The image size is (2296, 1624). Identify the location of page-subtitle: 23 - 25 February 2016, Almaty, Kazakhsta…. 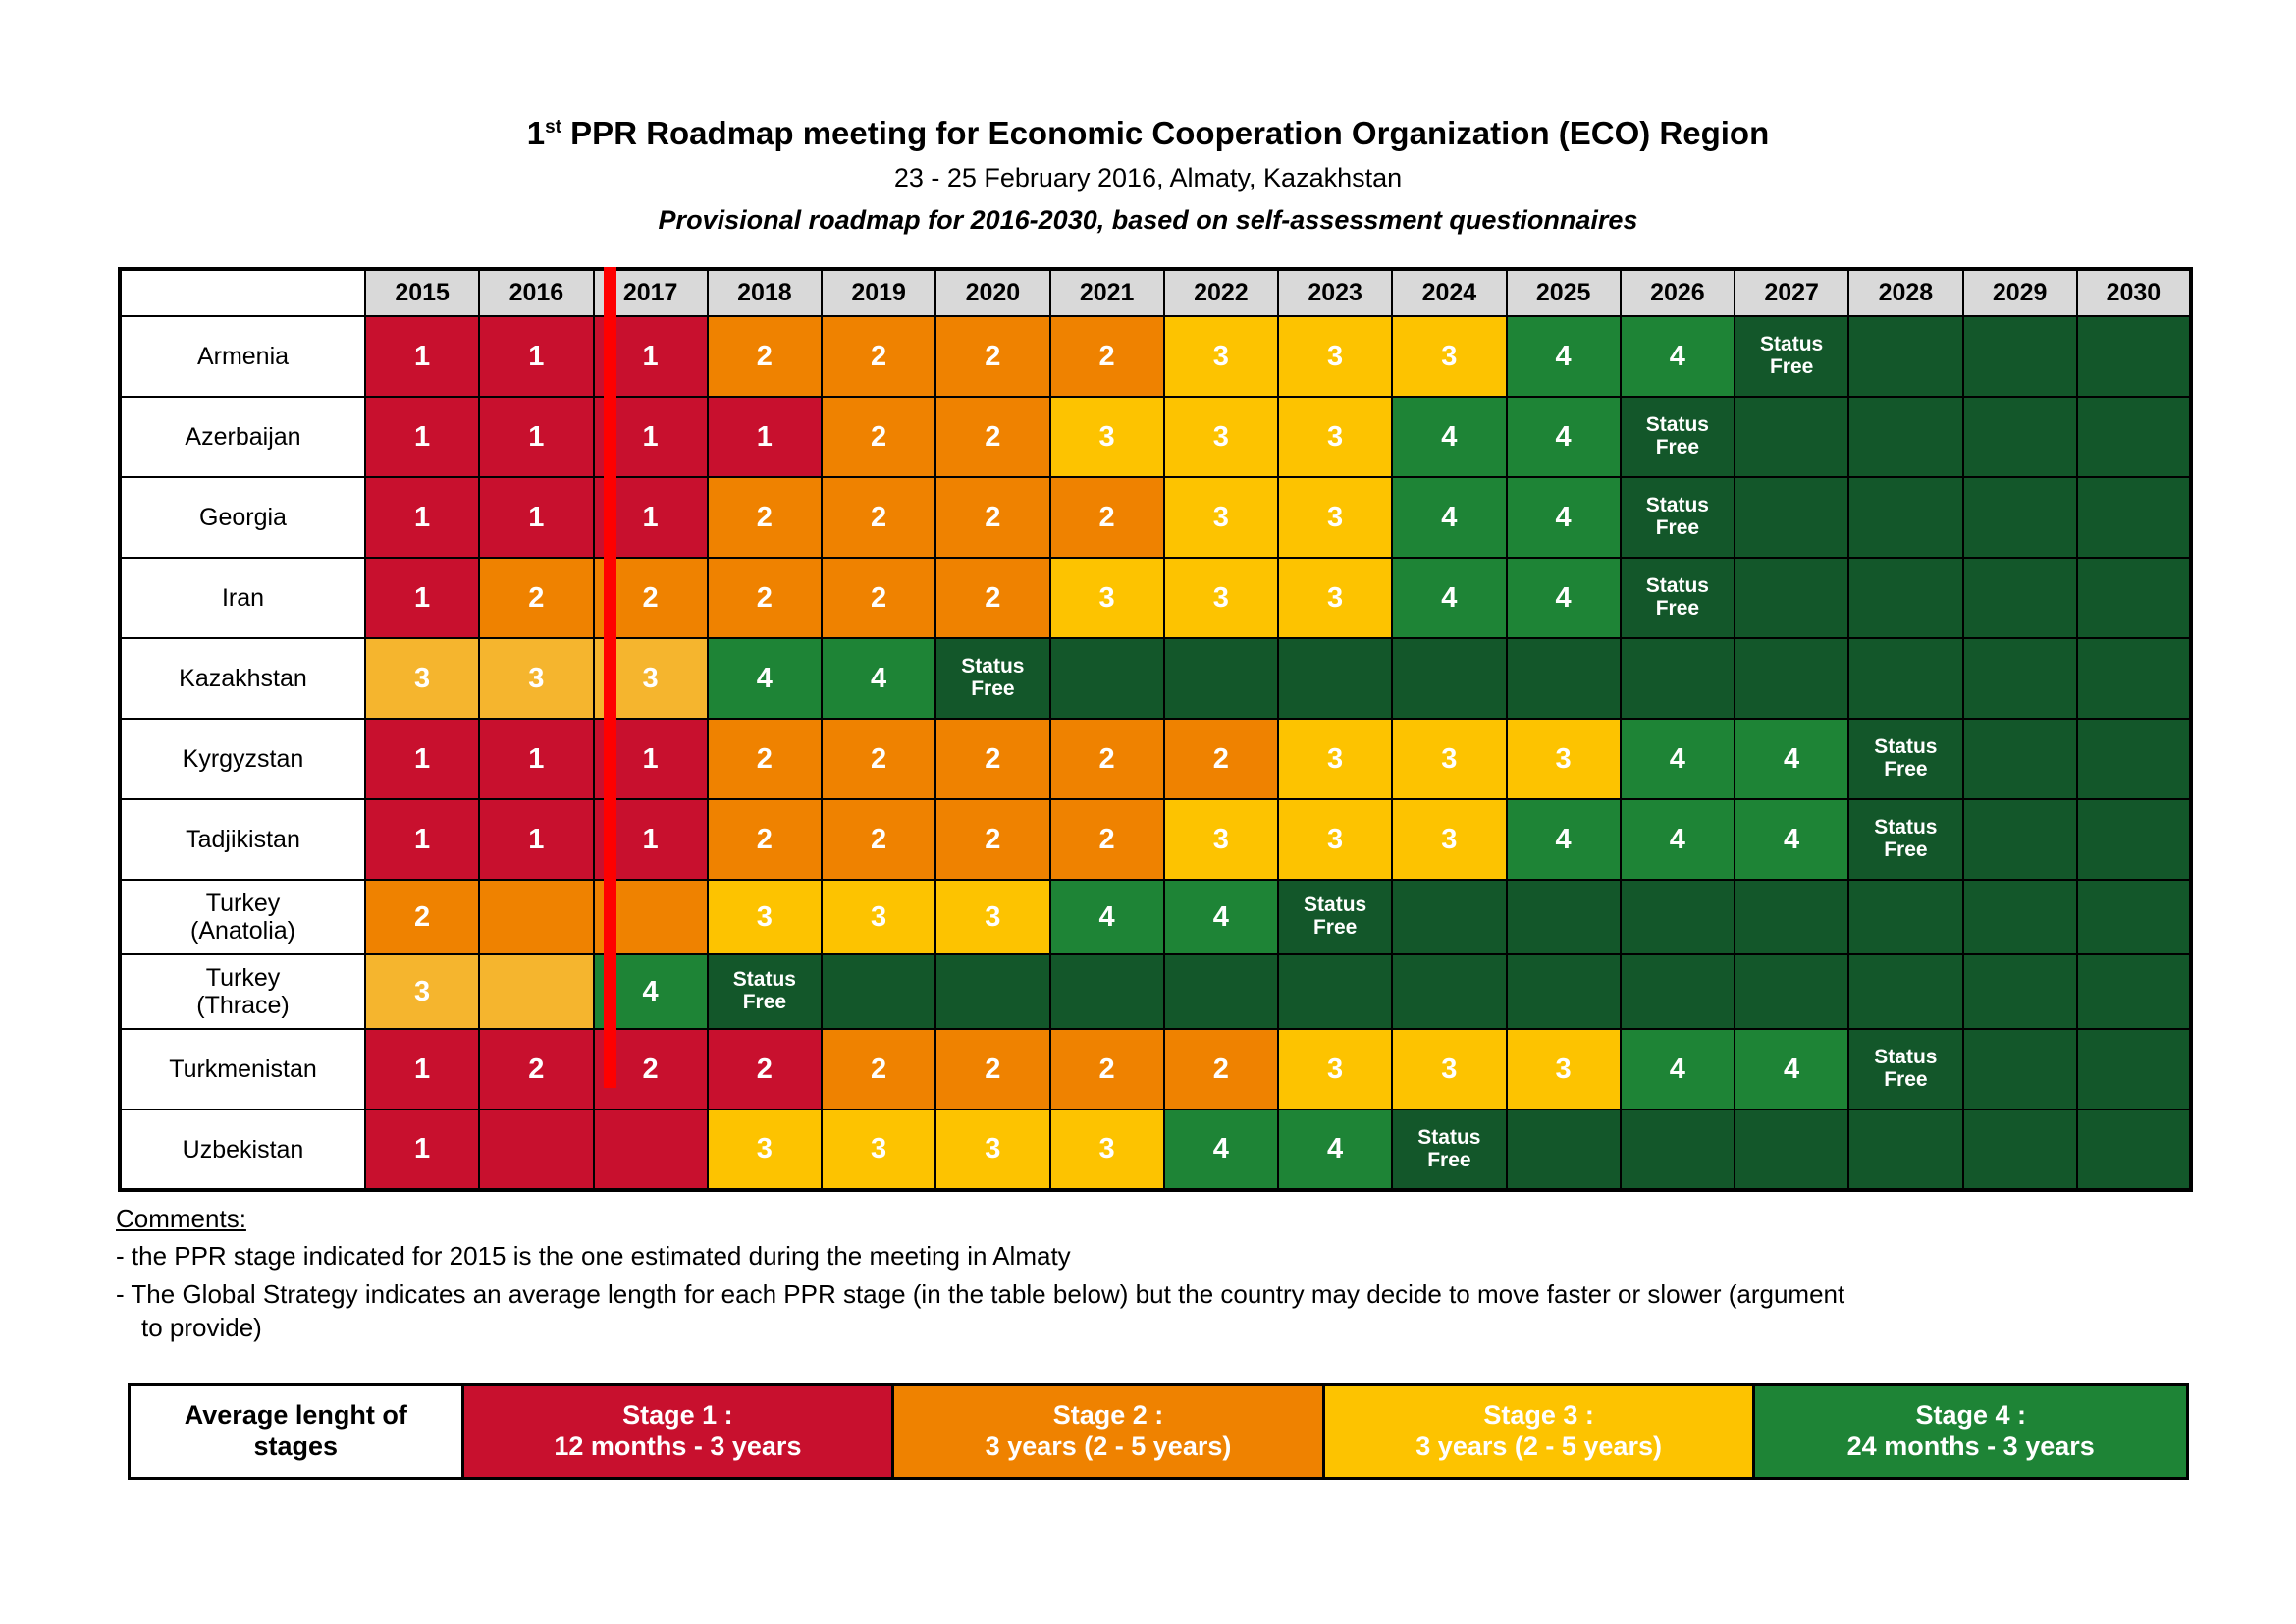
(1148, 178).